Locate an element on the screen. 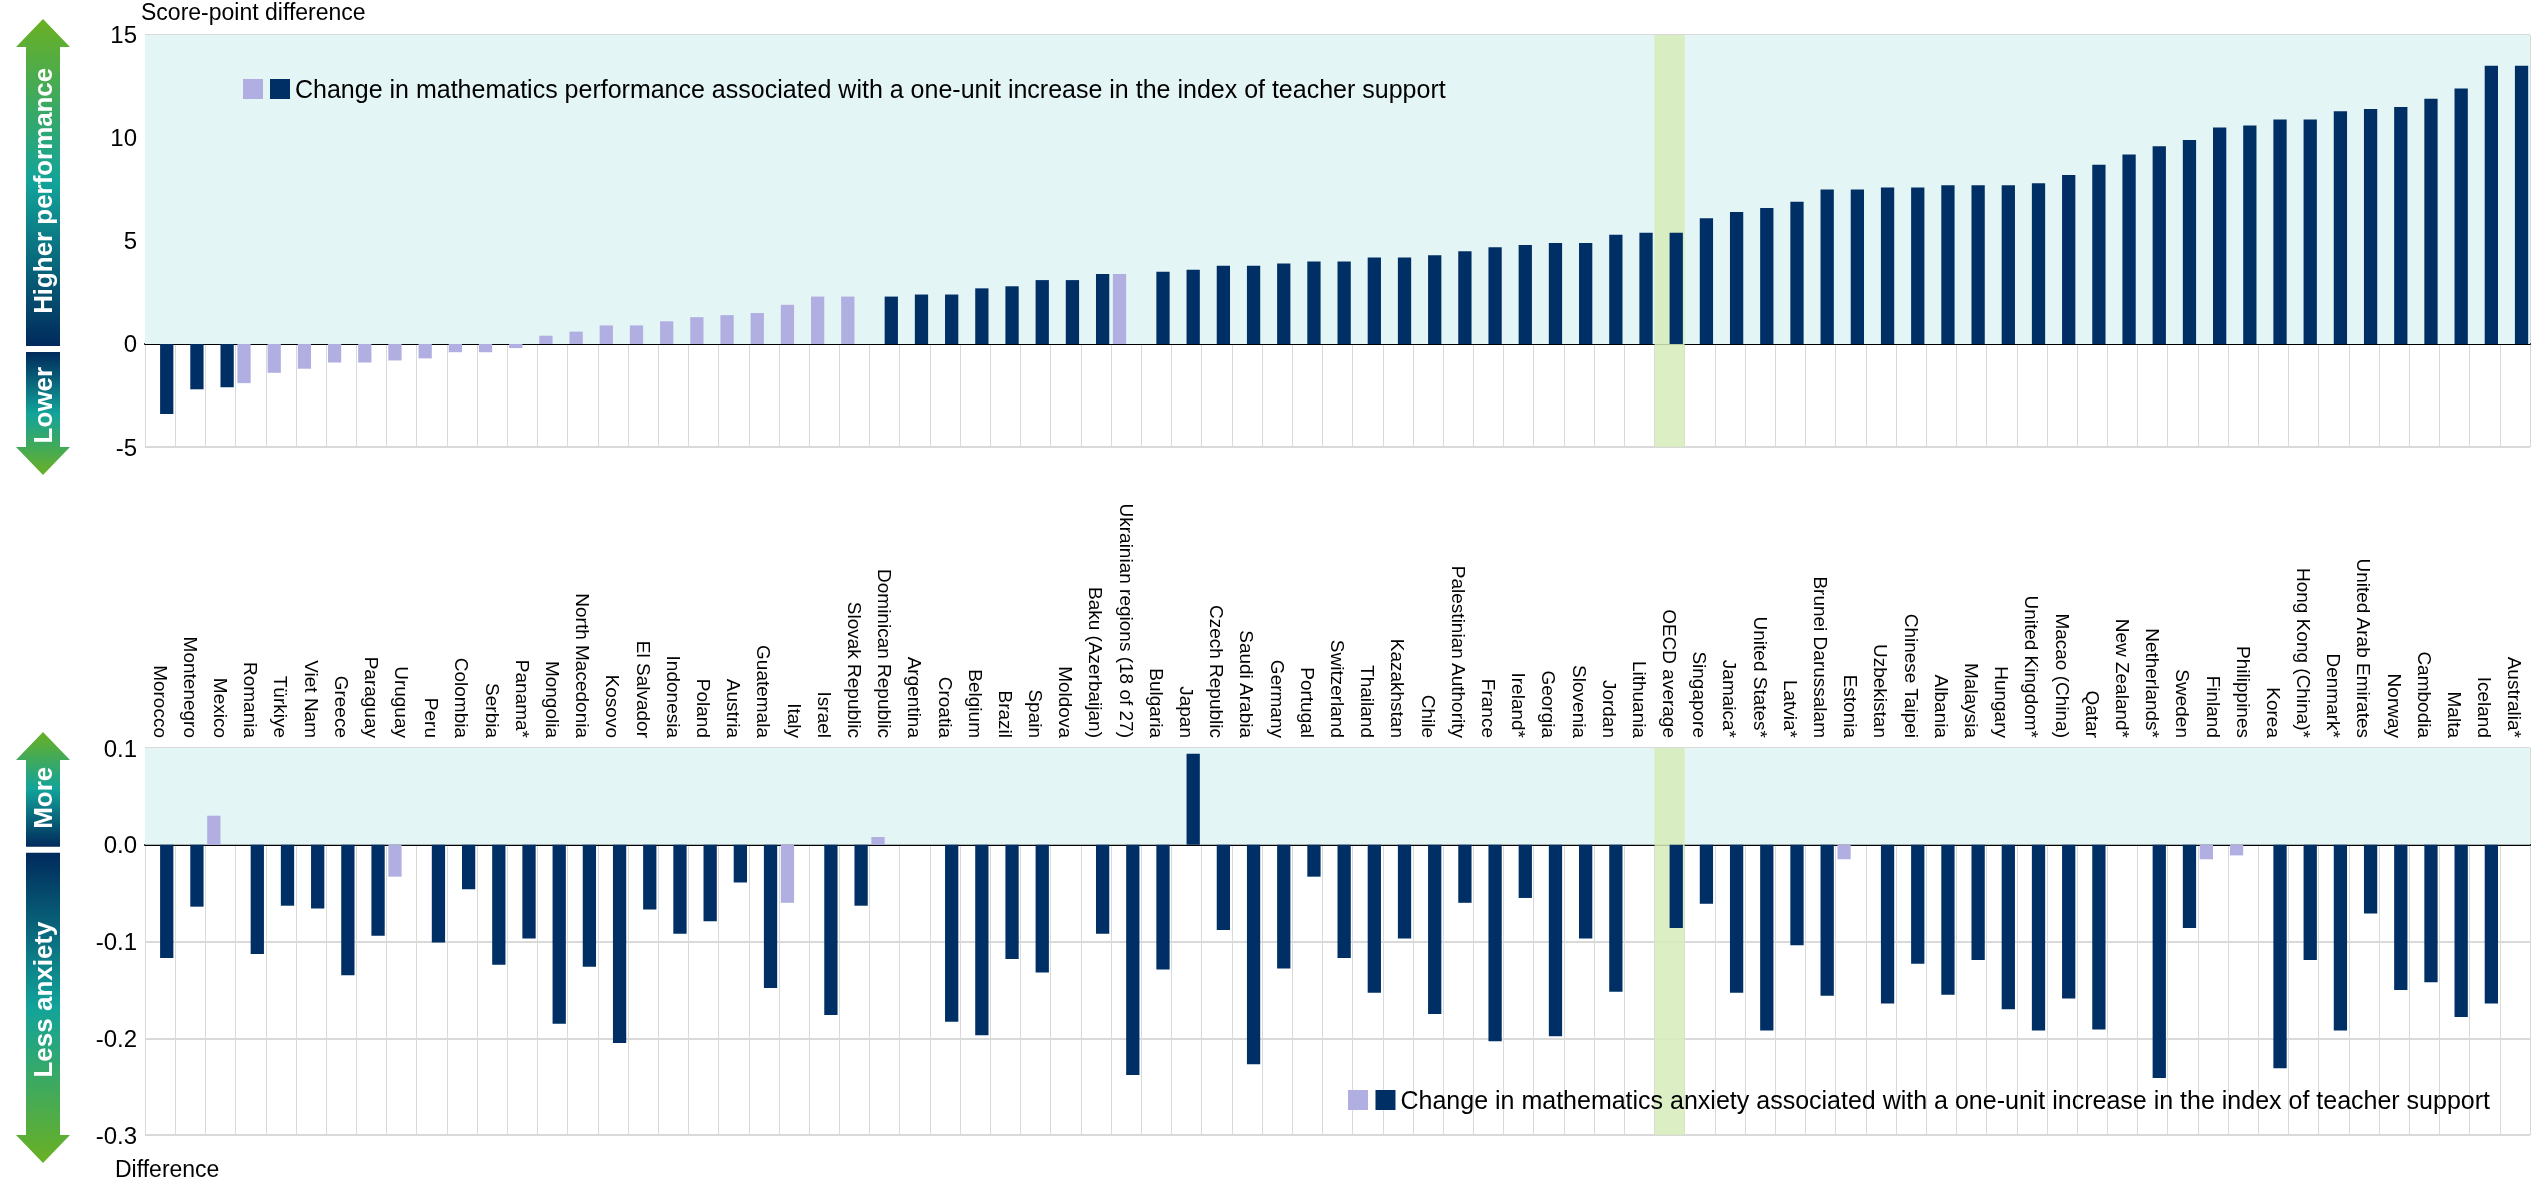 This screenshot has width=2539, height=1180. y-tick-label: 0.0 is located at coordinates (120, 845).